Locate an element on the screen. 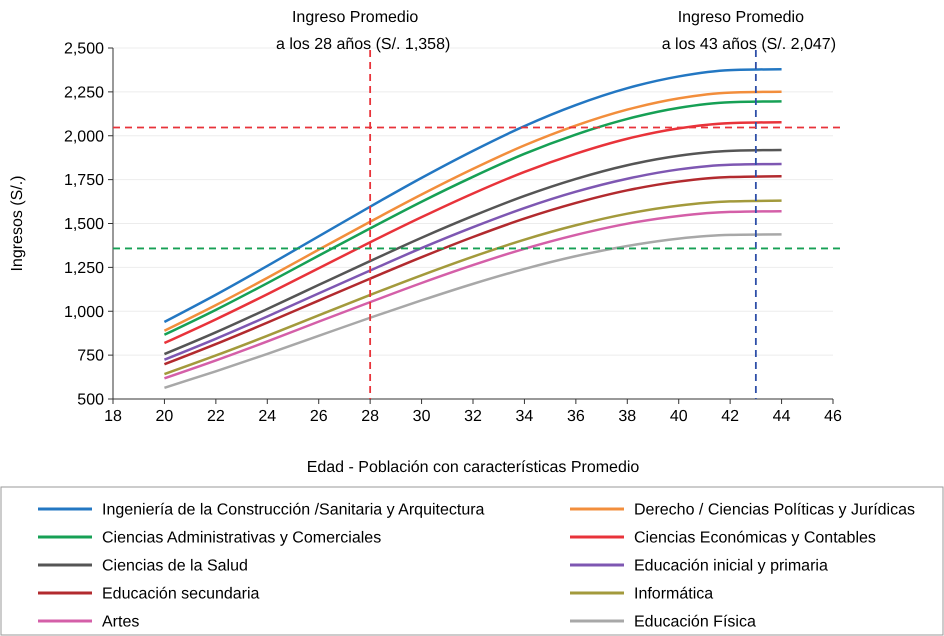 The width and height of the screenshot is (944, 636). x-tick-label: 32 is located at coordinates (473, 416).